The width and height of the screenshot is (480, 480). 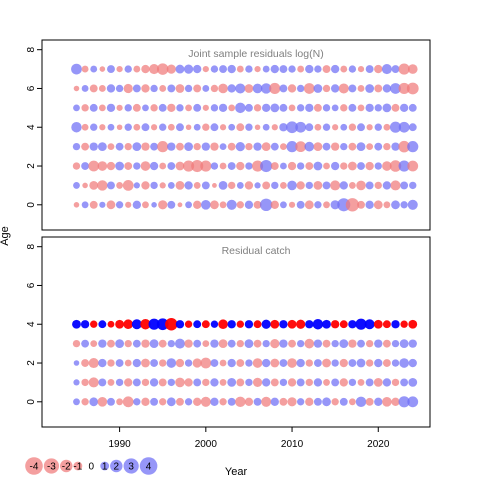 I want to click on x-axis: 1990 2000 2010 2020, so click(x=249, y=438).